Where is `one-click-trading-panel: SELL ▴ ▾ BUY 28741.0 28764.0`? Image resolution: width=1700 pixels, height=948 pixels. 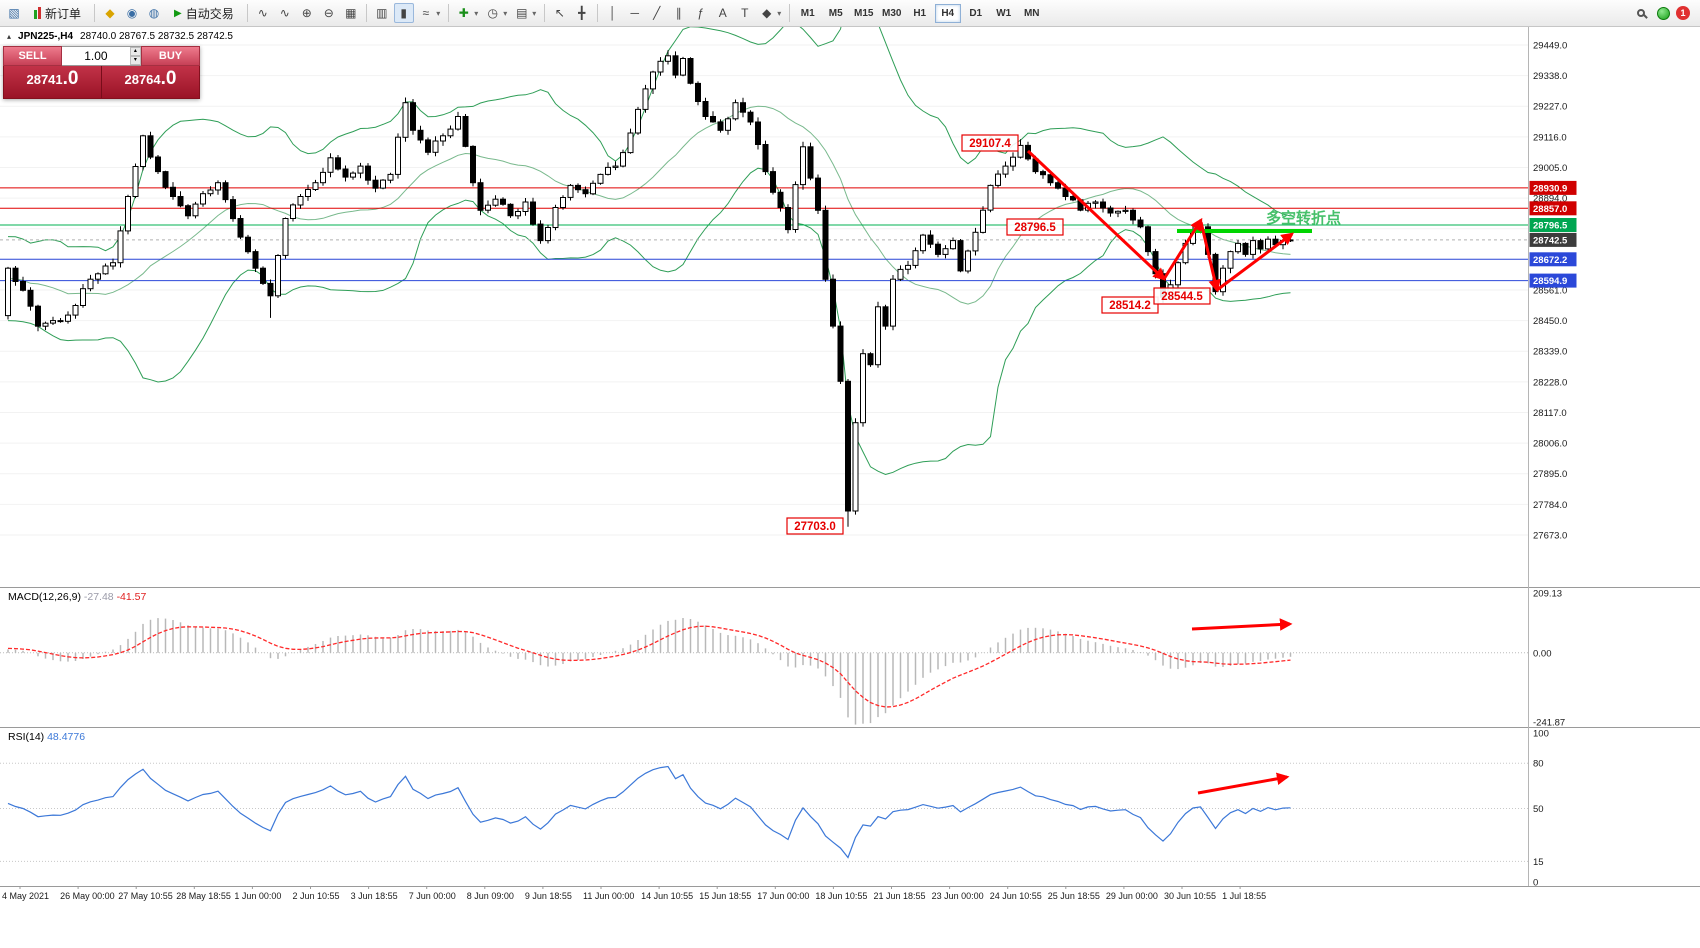 one-click-trading-panel: SELL ▴ ▾ BUY 28741.0 28764.0 is located at coordinates (101, 72).